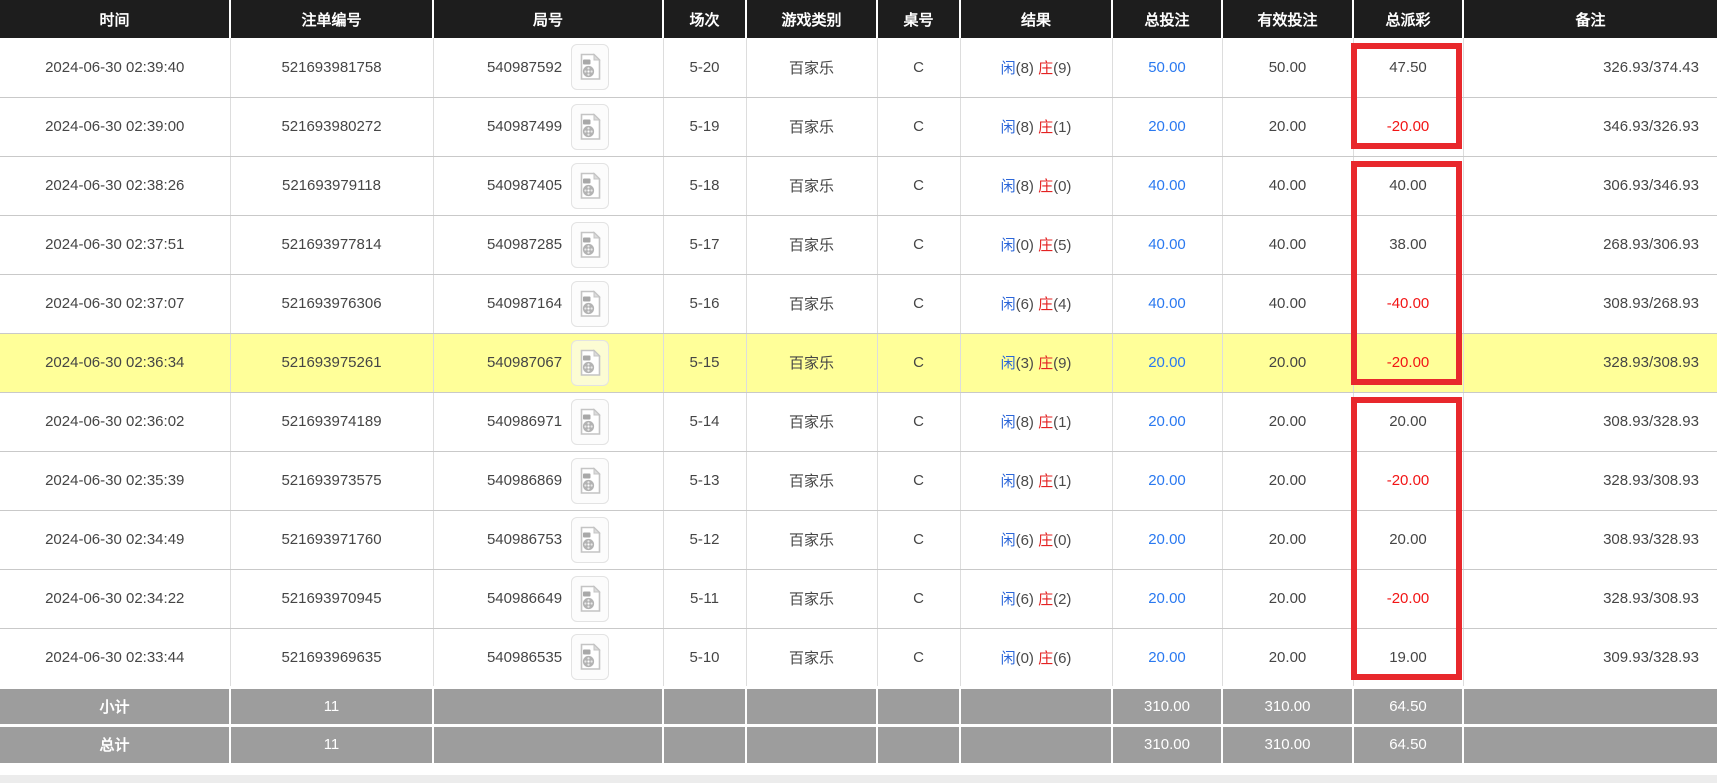 The width and height of the screenshot is (1717, 783). I want to click on cell-result: 闲(6) 庄(0), so click(1036, 540).